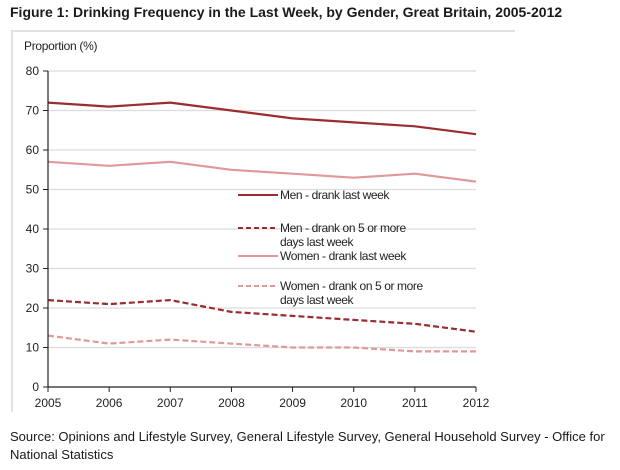  What do you see at coordinates (231, 403) in the screenshot?
I see `x-tick-label: 2008` at bounding box center [231, 403].